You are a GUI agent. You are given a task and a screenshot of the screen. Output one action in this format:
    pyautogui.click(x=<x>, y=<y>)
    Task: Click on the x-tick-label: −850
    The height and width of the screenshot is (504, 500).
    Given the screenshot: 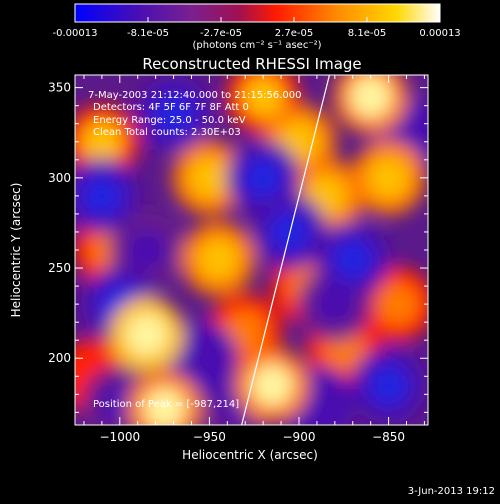 What is the action you would take?
    pyautogui.click(x=388, y=437)
    